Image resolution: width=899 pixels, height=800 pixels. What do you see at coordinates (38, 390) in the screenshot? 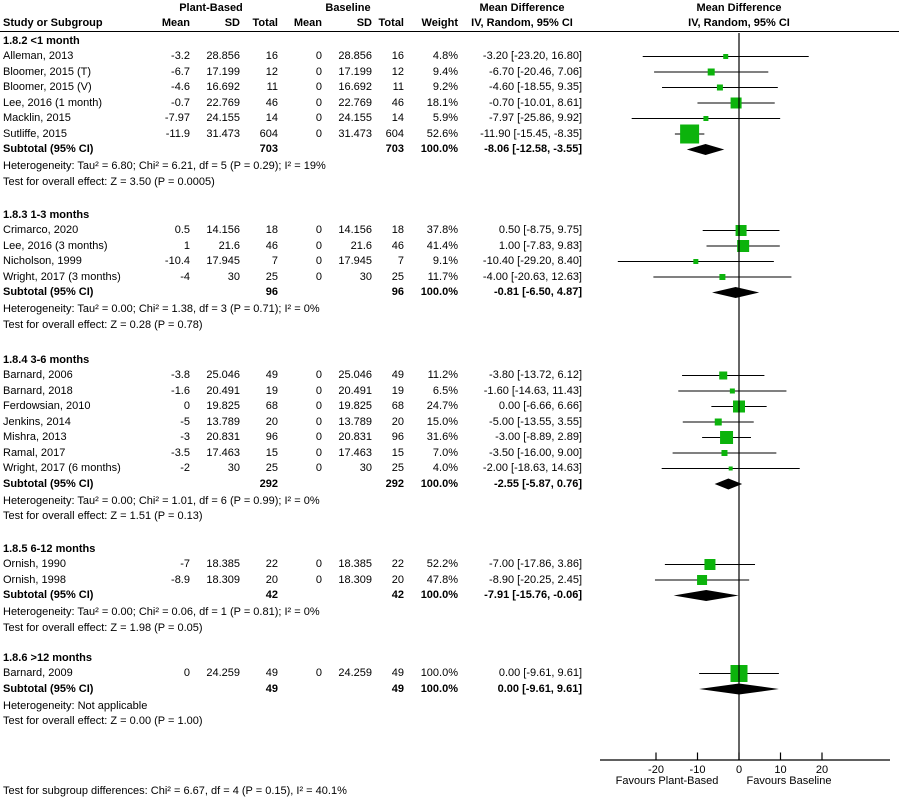
I see `study-name: Barnard, 2018` at bounding box center [38, 390].